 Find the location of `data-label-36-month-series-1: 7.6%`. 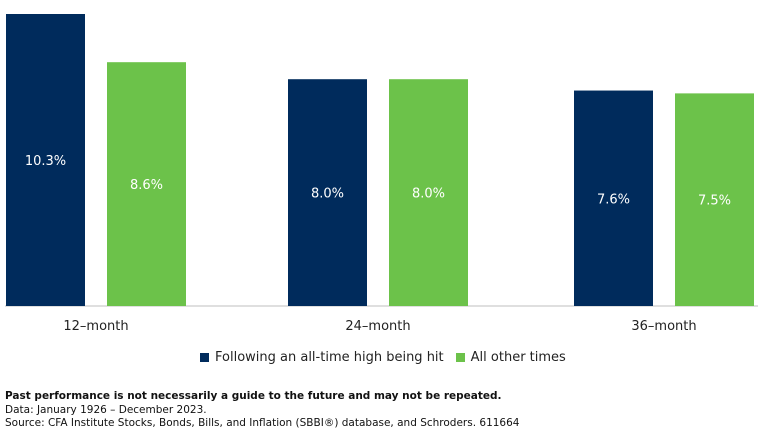

data-label-36-month-series-1: 7.6% is located at coordinates (613, 199).